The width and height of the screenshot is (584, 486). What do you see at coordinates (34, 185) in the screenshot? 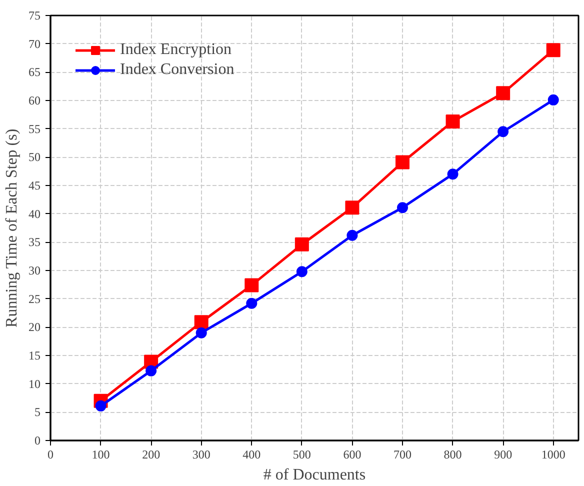
I see `y-tick-label: 45` at bounding box center [34, 185].